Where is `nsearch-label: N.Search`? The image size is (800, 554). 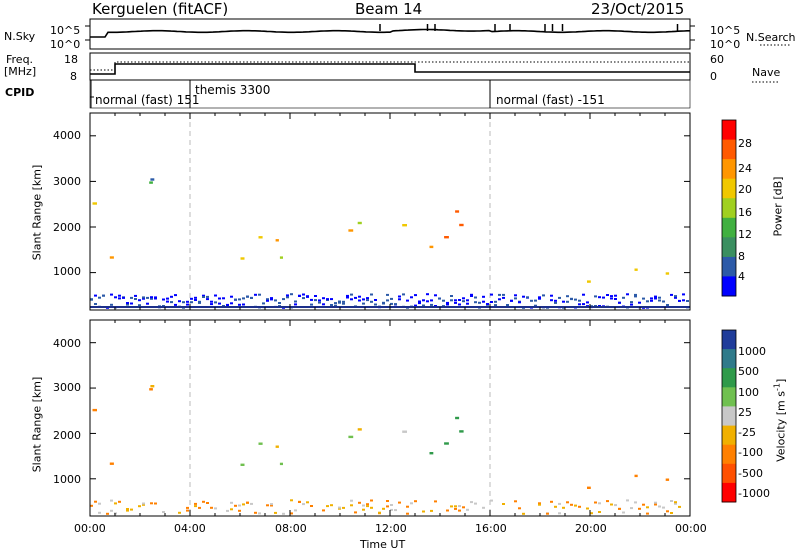
nsearch-label: N.Search is located at coordinates (771, 37).